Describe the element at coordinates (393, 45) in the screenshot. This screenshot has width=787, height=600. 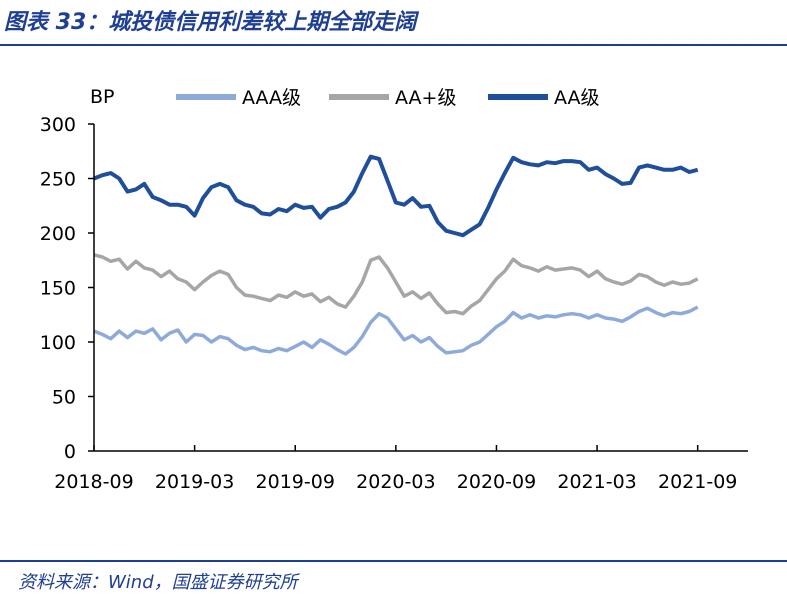
I see `top-rule` at that location.